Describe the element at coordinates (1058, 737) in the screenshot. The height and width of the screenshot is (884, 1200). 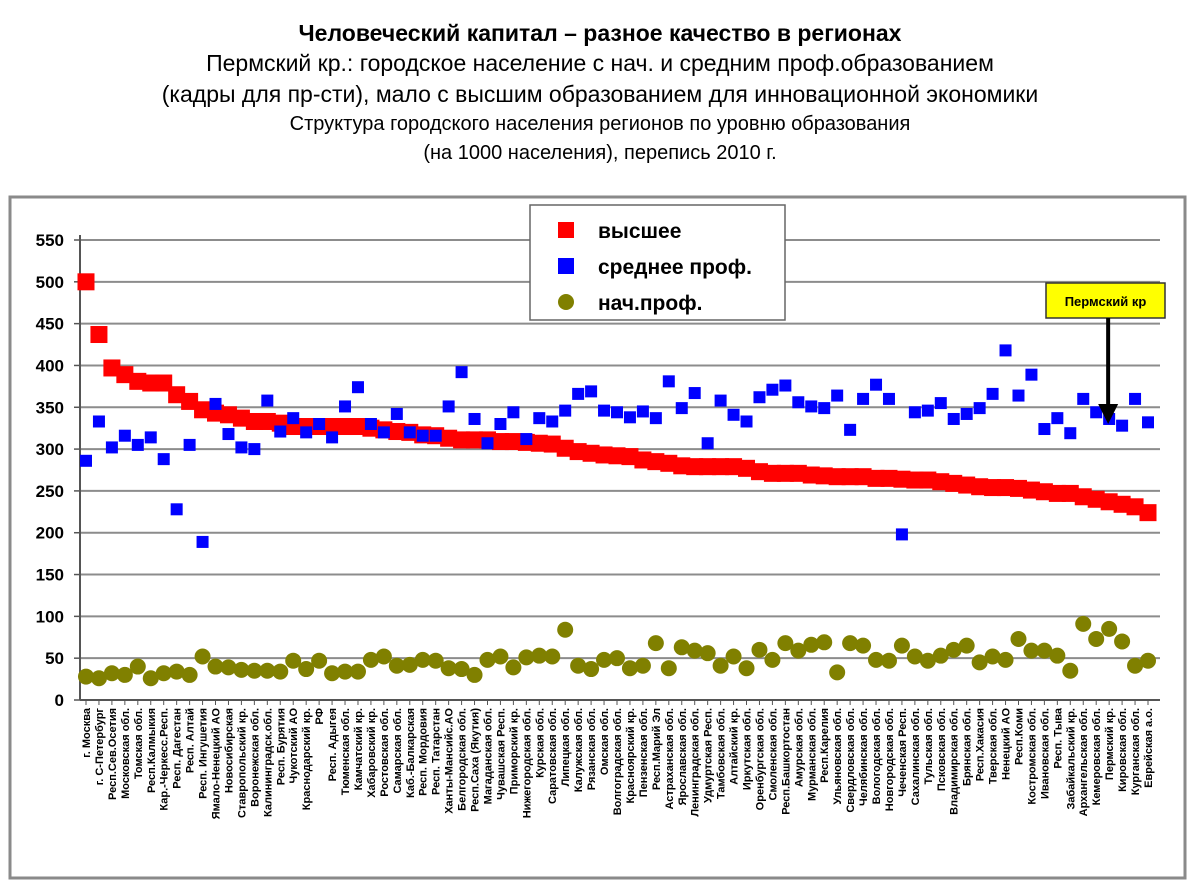
I see `x-tick-label: Респ. Тыва` at that location.